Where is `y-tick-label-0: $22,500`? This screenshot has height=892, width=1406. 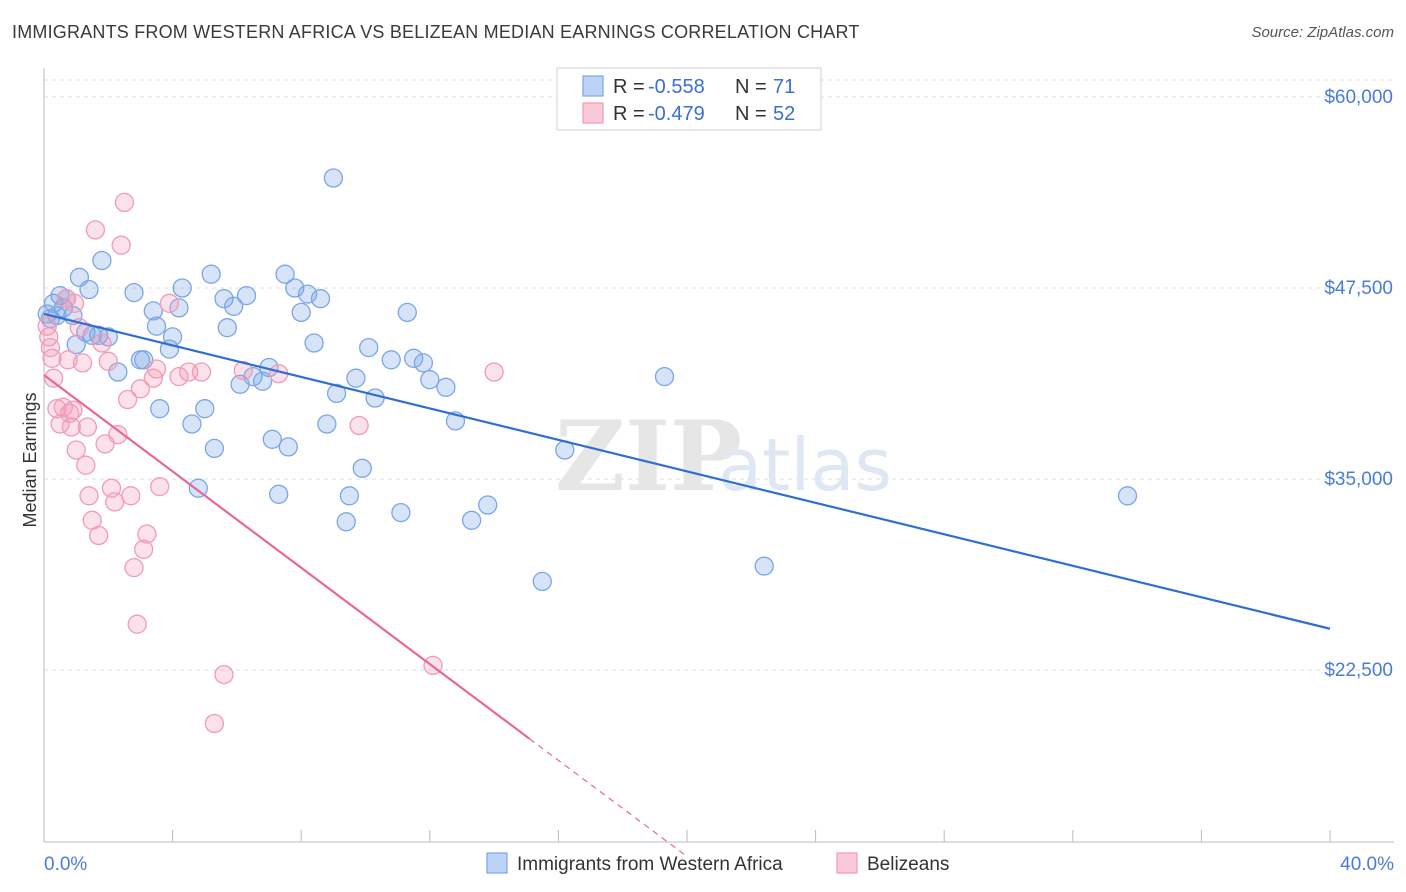 y-tick-label-0: $22,500 is located at coordinates (1358, 670).